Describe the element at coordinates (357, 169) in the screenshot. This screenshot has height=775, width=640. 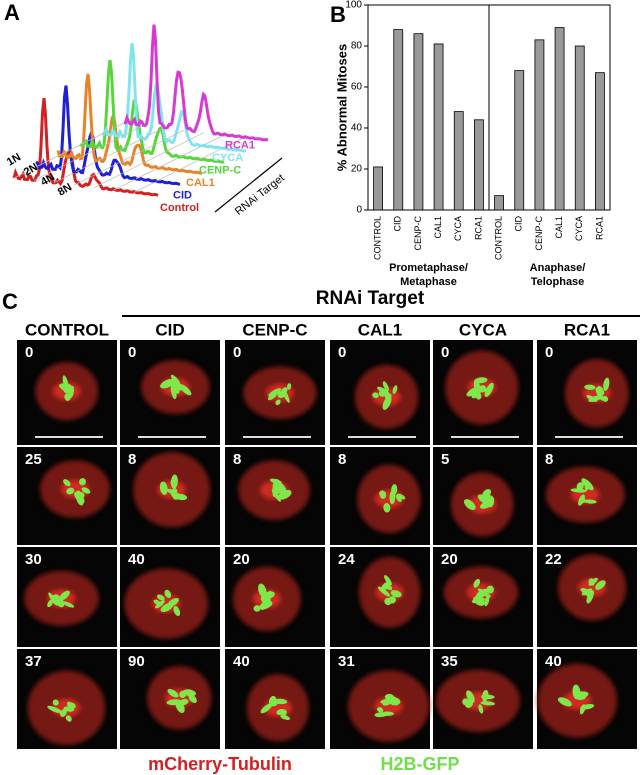
I see `y-tick-label: 20` at that location.